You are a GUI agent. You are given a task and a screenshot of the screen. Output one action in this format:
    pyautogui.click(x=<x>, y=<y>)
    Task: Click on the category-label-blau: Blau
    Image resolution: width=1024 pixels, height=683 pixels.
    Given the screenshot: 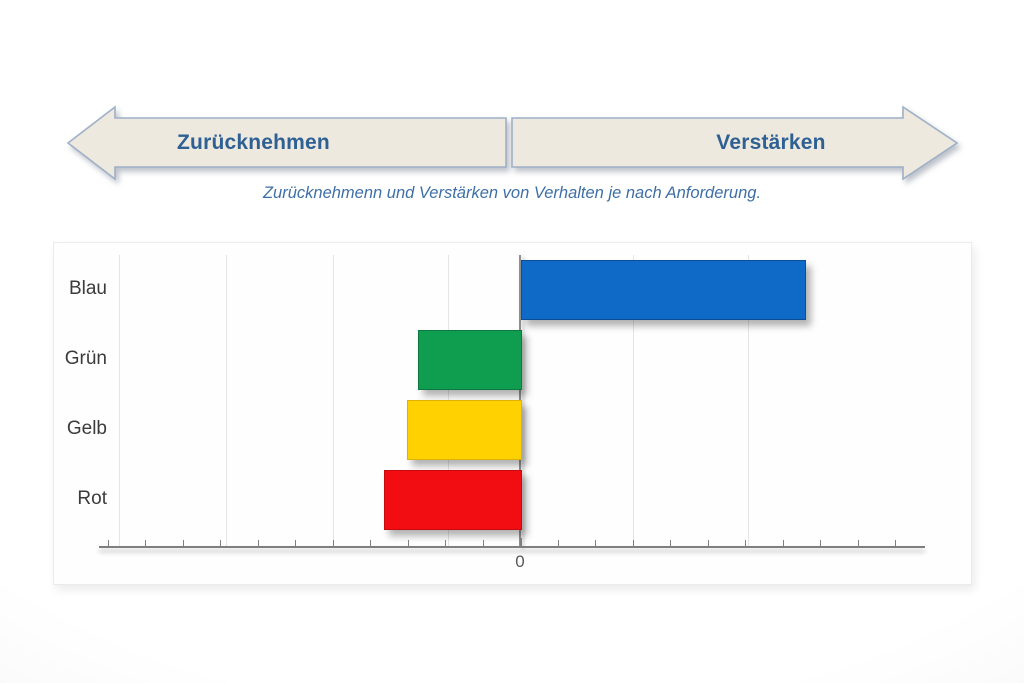 What is the action you would take?
    pyautogui.click(x=87, y=288)
    